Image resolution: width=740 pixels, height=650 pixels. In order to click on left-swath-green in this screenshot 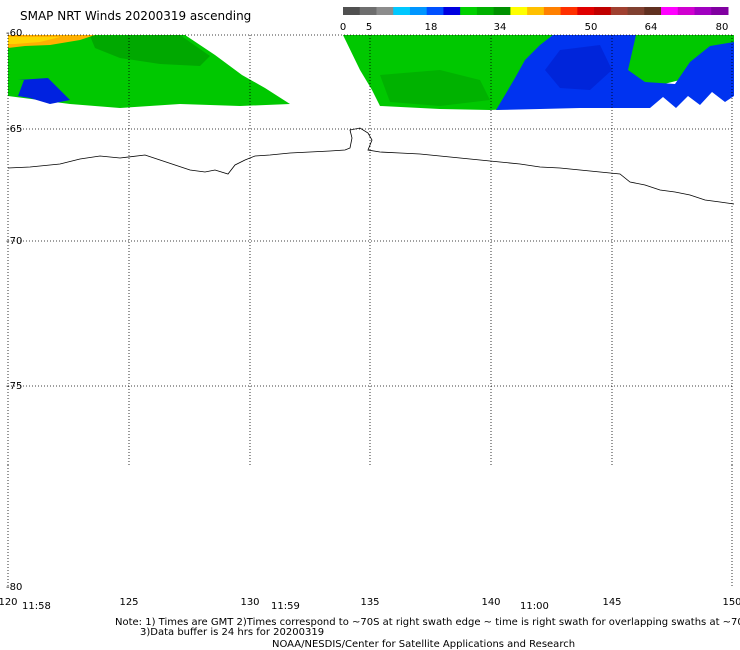, I will do `click(149, 71)`.